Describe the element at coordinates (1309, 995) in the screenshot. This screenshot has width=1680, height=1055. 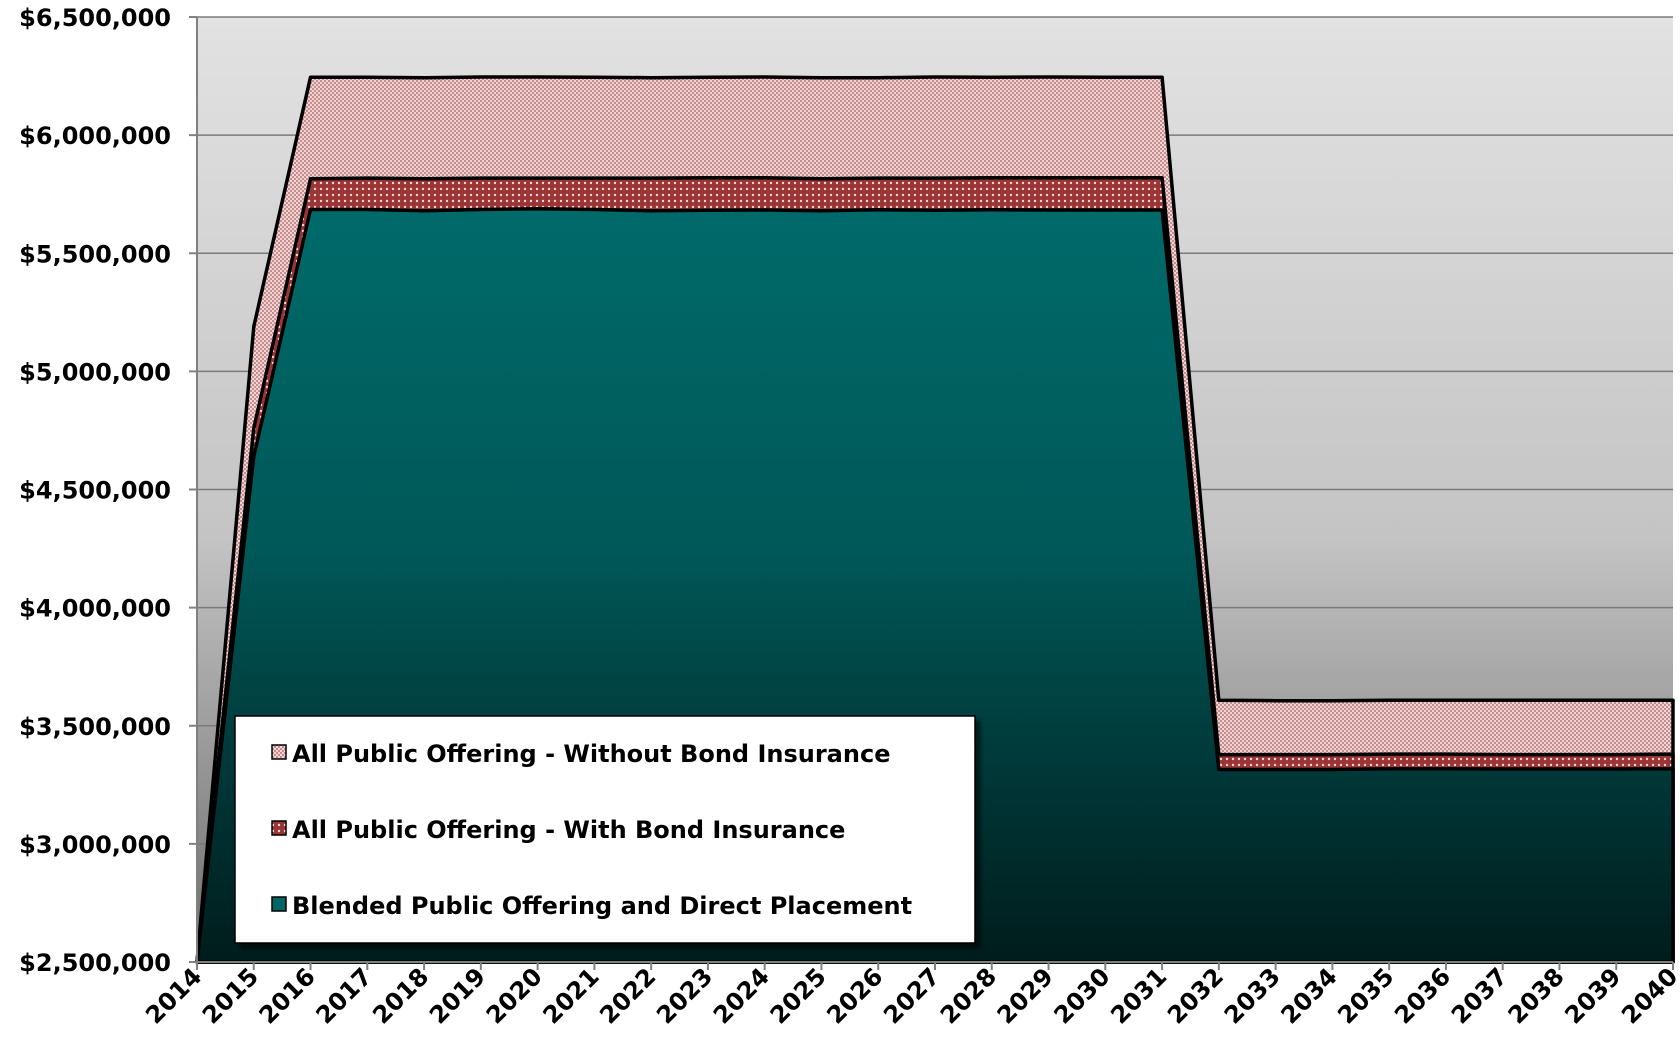
I see `x-tick-label: 2034` at that location.